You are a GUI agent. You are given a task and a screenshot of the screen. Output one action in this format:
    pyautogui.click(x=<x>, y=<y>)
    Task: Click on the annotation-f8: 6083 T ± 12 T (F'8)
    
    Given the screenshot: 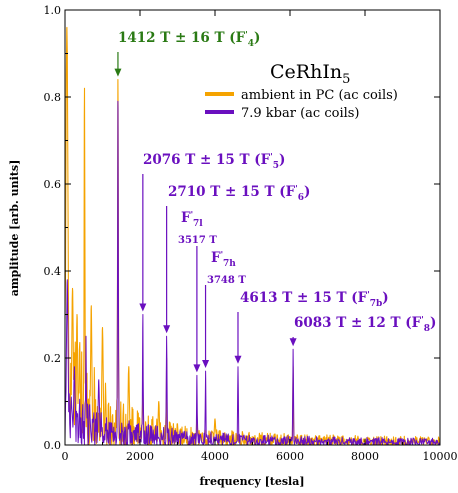 What is the action you would take?
    pyautogui.click(x=362, y=330)
    